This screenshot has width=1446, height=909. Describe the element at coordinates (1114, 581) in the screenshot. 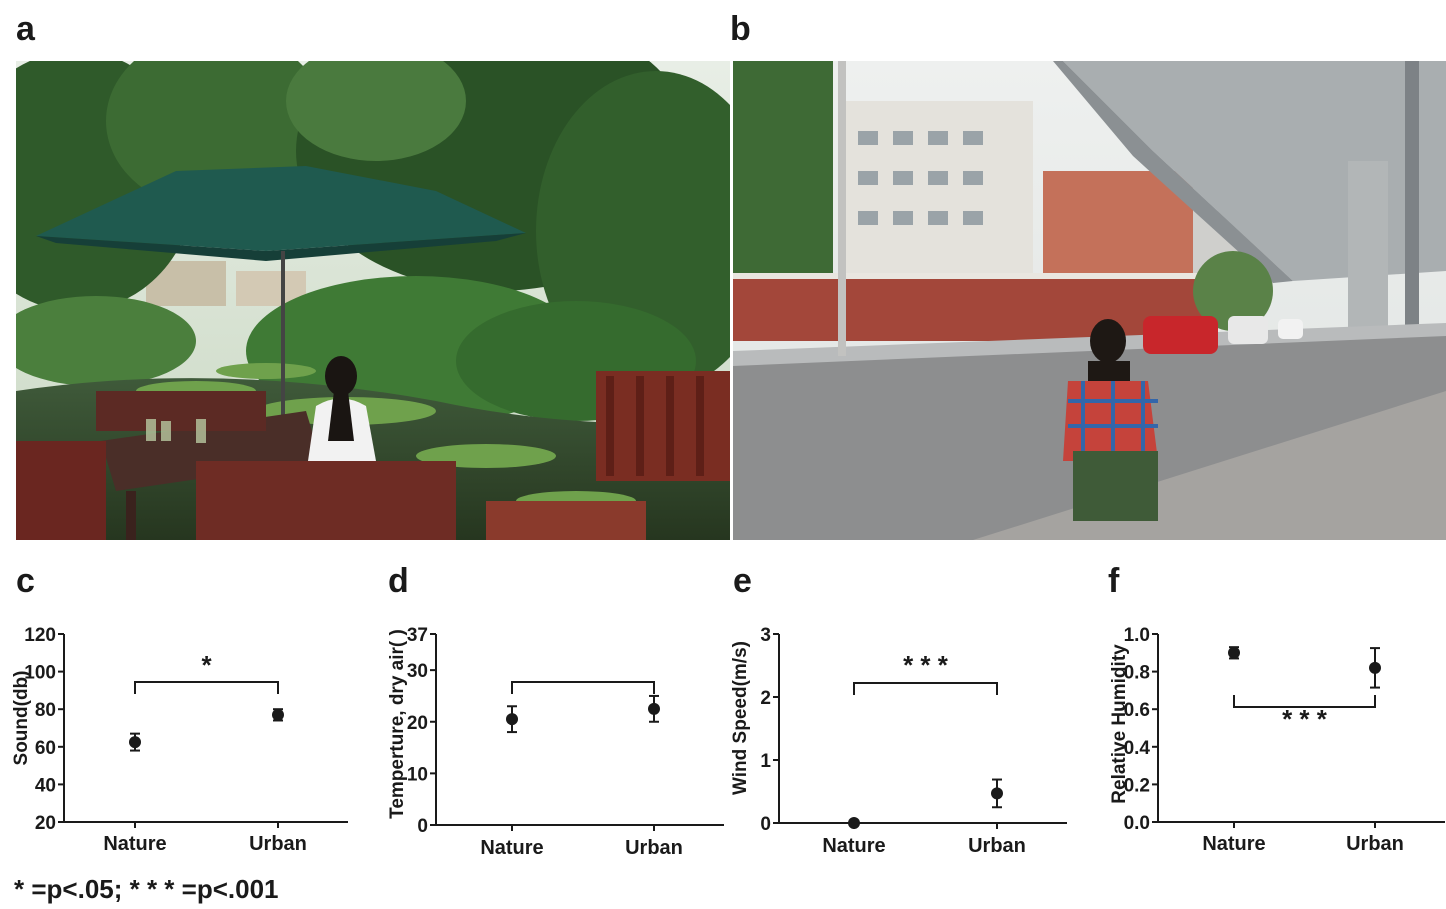

I see `panel-letter-f: f` at that location.